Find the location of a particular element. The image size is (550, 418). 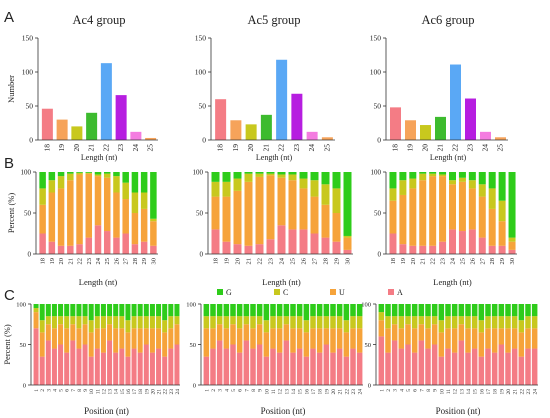

x-tick-label: 23 is located at coordinates (529, 392).